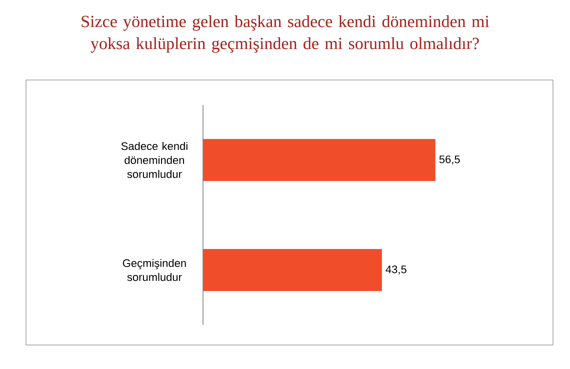 Image resolution: width=570 pixels, height=369 pixels. Describe the element at coordinates (396, 270) in the screenshot. I see `data-label: 43,5` at that location.